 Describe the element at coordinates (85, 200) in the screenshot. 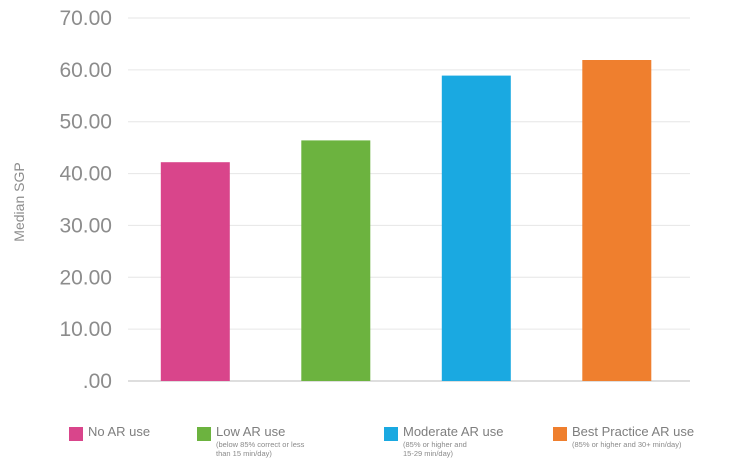

I see `y-axis-ticks: .00 10.00 20.00 30.00 40.00 50.00 60.00 70.00` at that location.